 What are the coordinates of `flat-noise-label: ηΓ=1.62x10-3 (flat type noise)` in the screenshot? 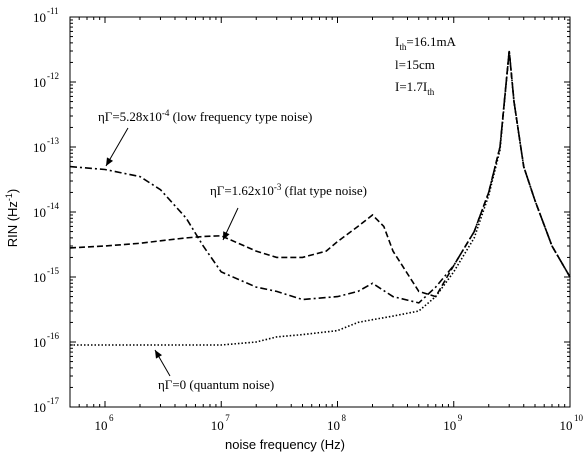 It's located at (288, 190).